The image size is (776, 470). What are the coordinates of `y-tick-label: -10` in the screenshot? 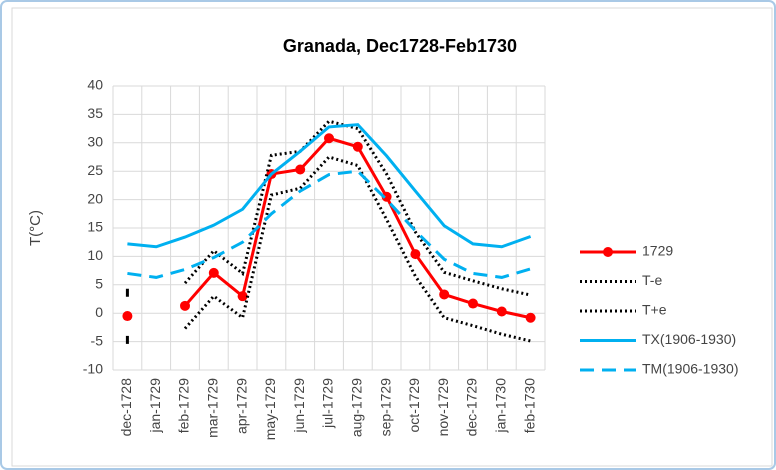 It's located at (93, 369).